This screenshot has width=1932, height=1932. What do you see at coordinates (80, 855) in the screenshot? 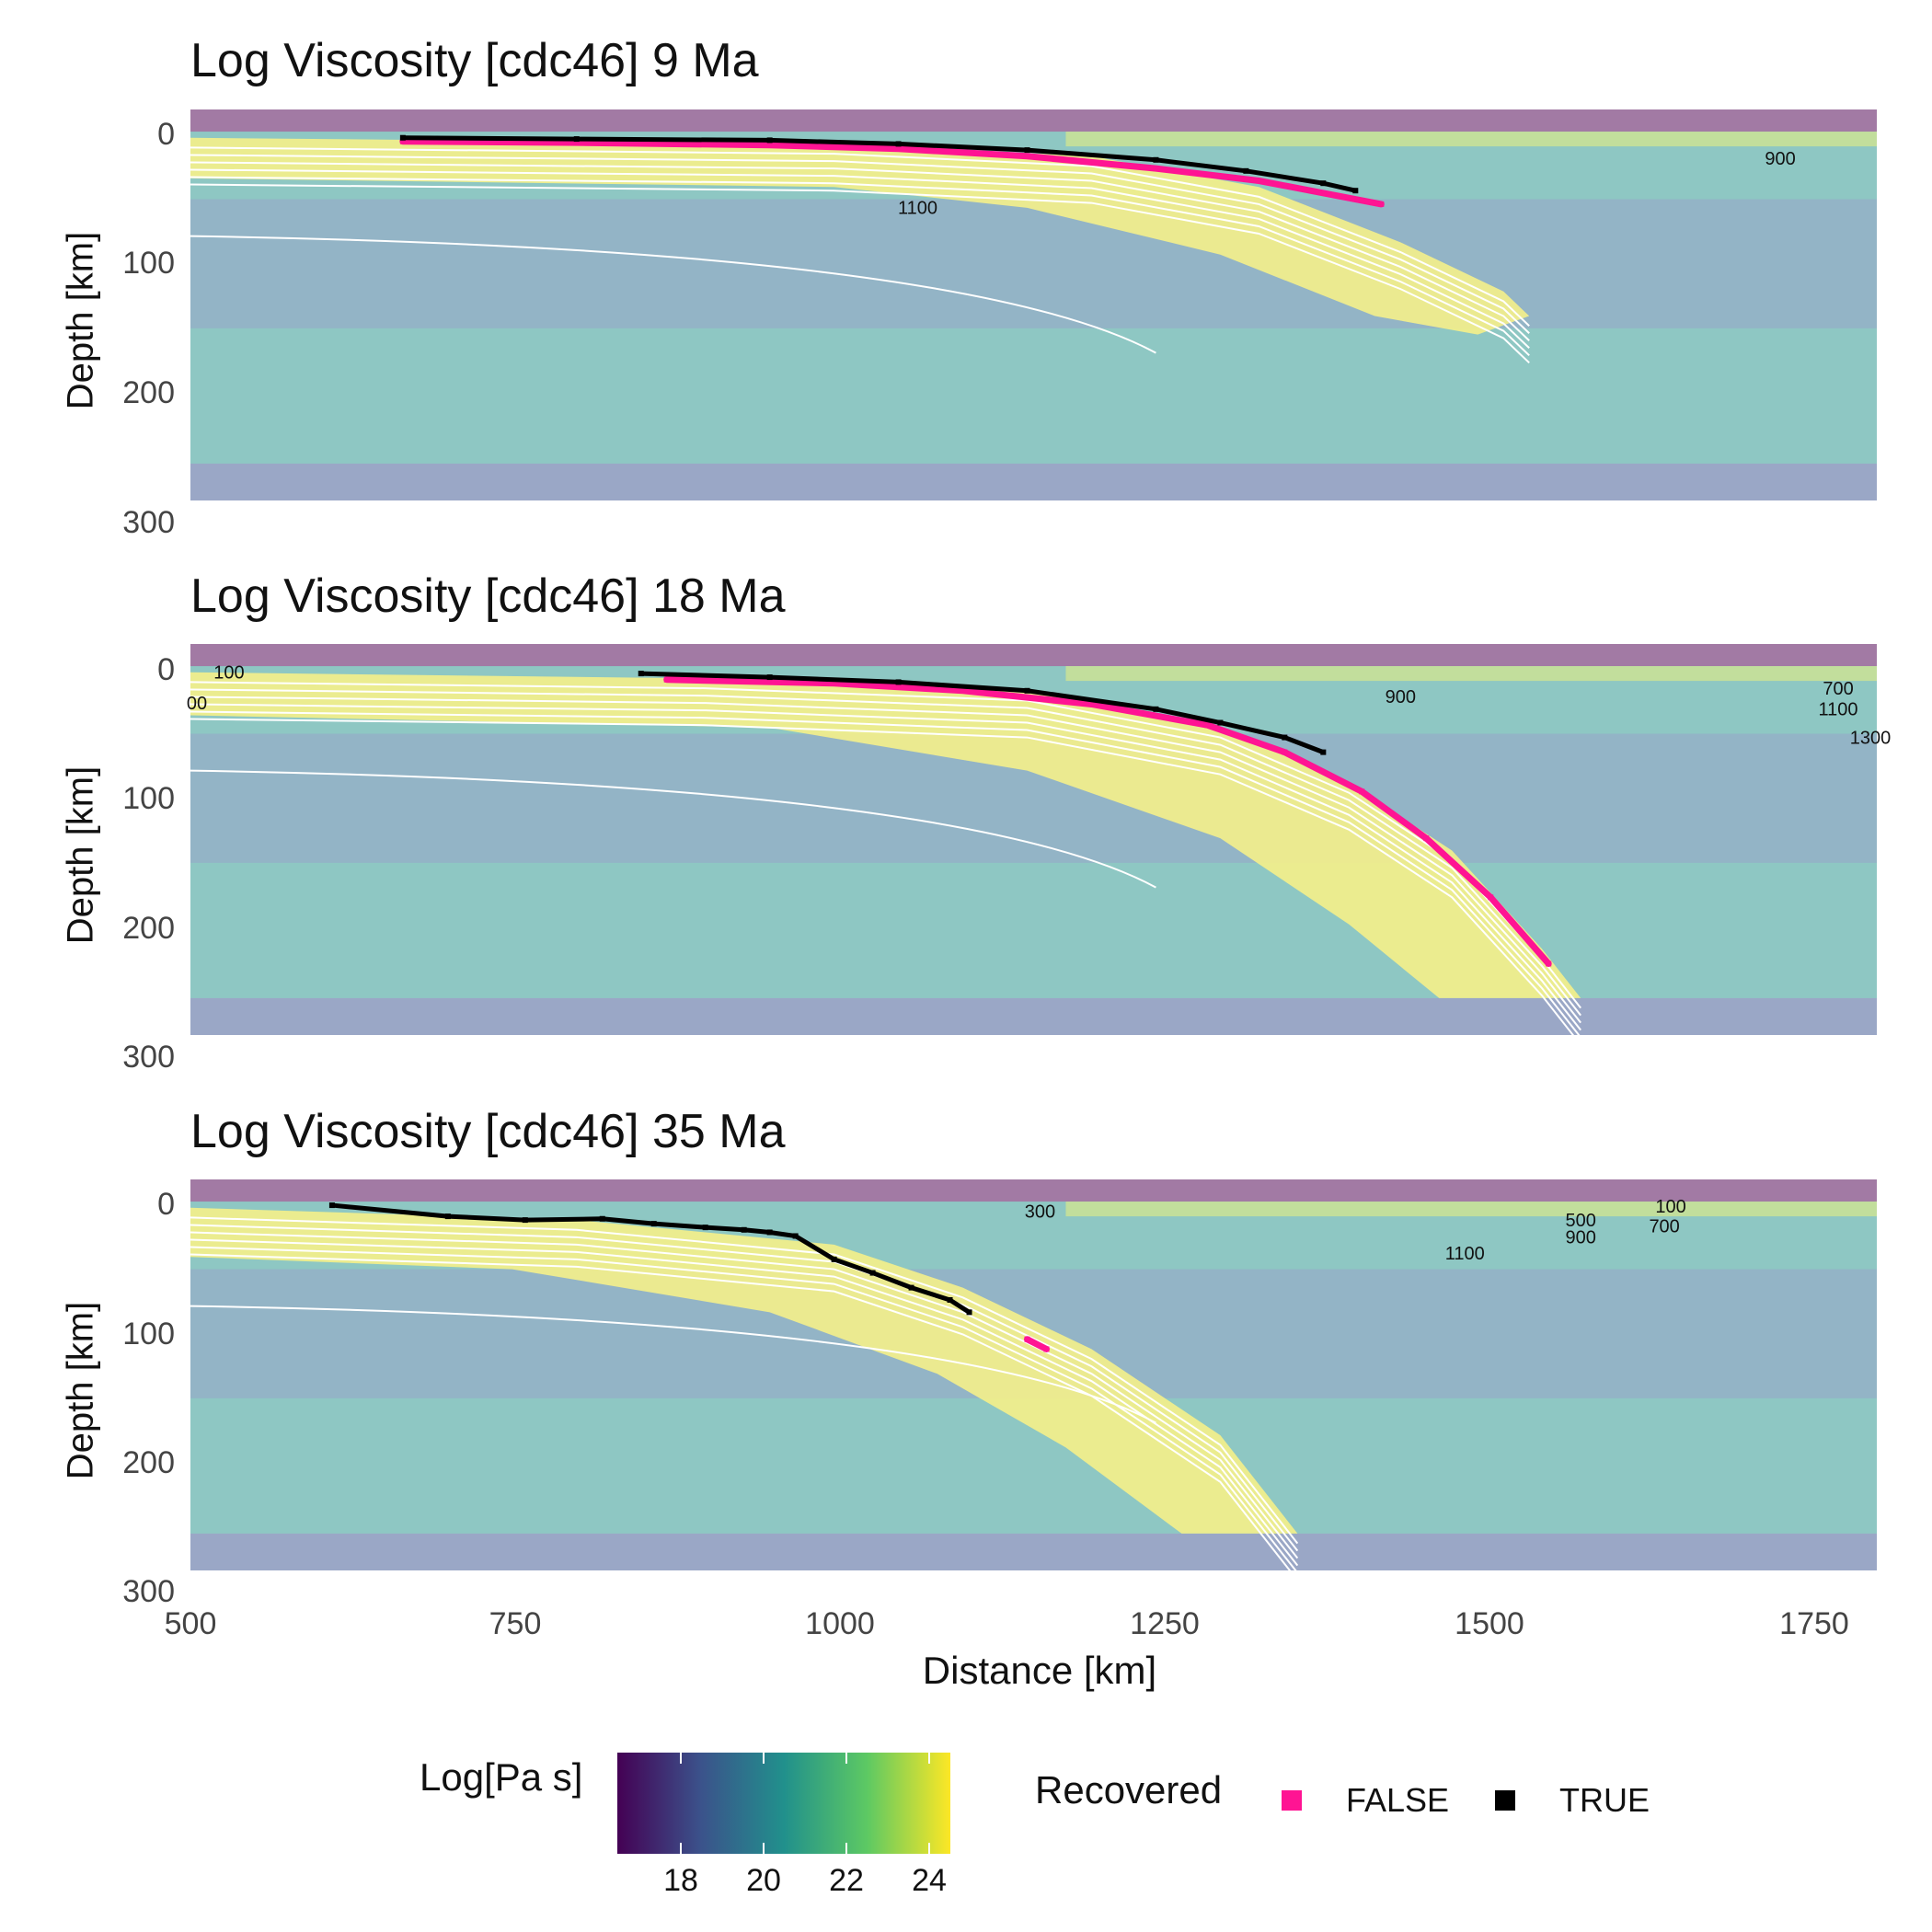
I see `panel-2-y-axis-label: Depth [km]` at bounding box center [80, 855].